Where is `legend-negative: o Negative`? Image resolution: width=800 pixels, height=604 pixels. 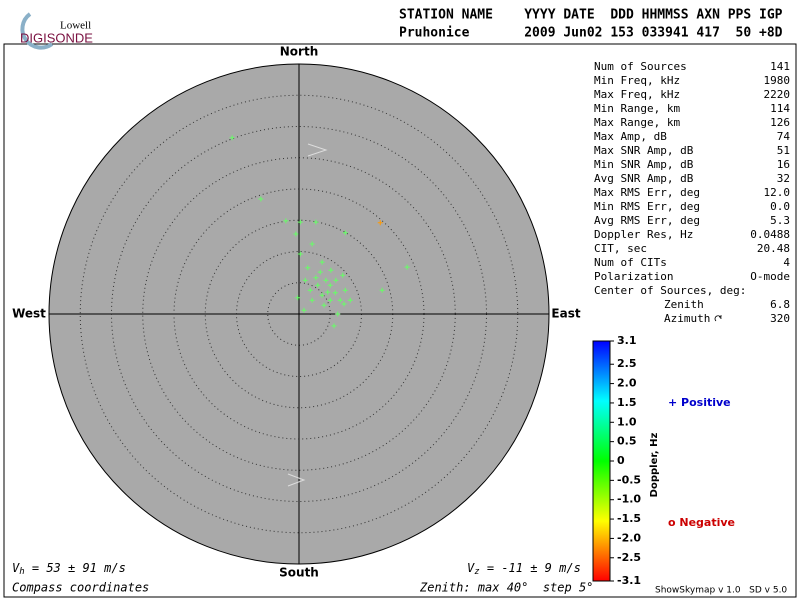
legend-negative: o Negative is located at coordinates (701, 522).